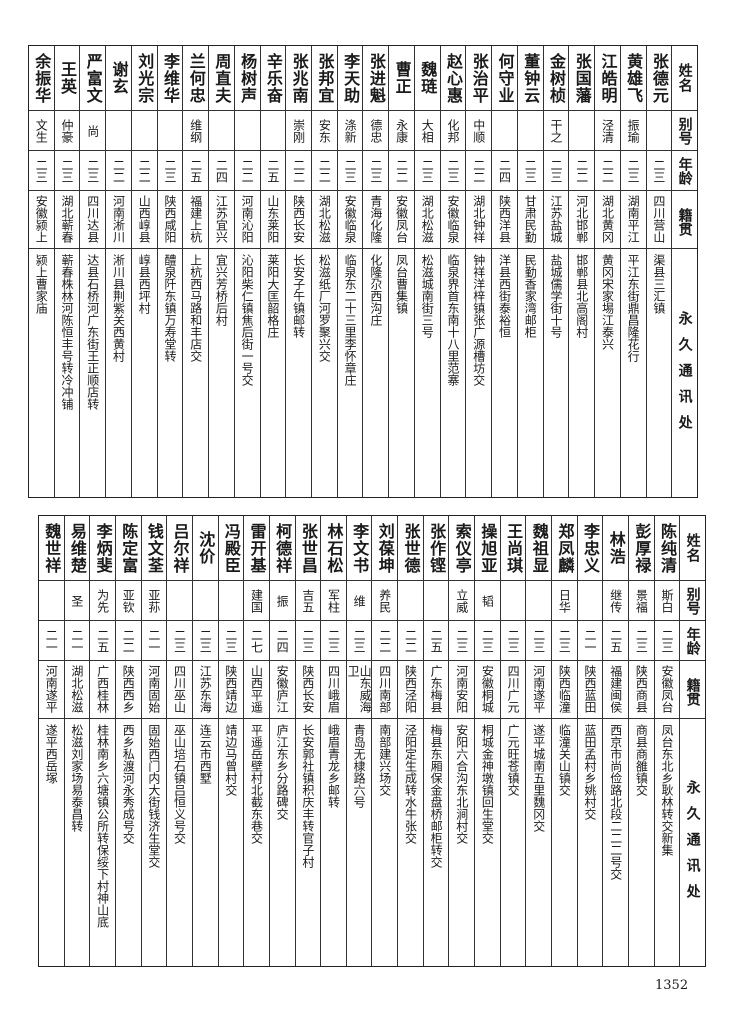 This screenshot has height=1024, width=741. Describe the element at coordinates (384, 760) in the screenshot. I see `addr-cell: 南部建兴场交` at that location.